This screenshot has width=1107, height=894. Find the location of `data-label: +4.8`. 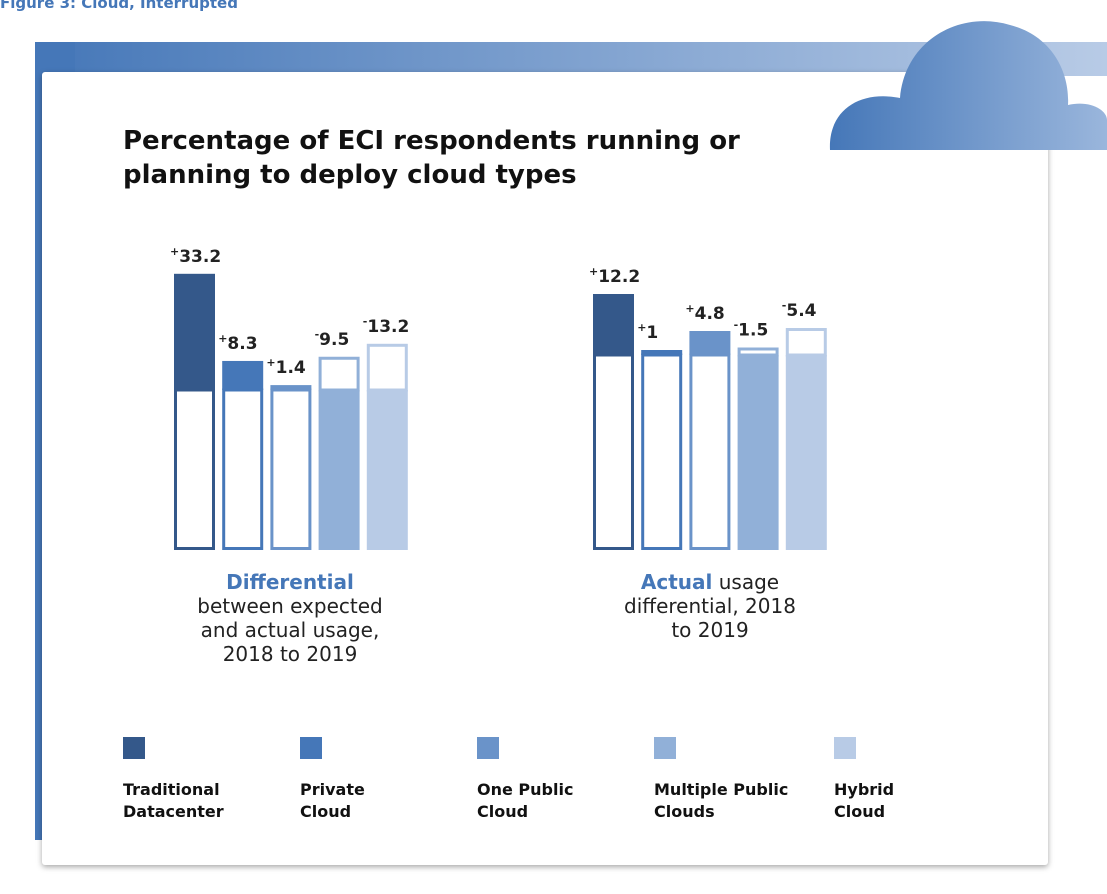

data-label: +4.8 is located at coordinates (704, 313).